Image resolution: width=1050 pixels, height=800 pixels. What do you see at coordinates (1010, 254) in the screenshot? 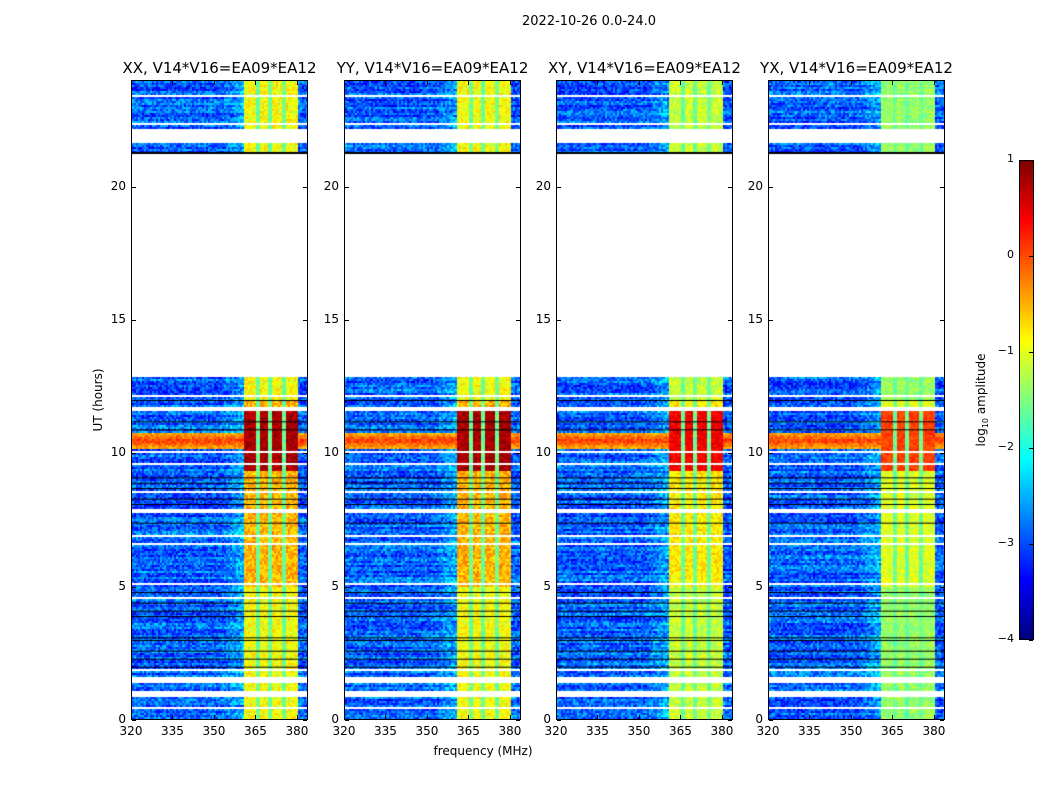
I see `colorbar-tick-label: 0` at bounding box center [1010, 254].